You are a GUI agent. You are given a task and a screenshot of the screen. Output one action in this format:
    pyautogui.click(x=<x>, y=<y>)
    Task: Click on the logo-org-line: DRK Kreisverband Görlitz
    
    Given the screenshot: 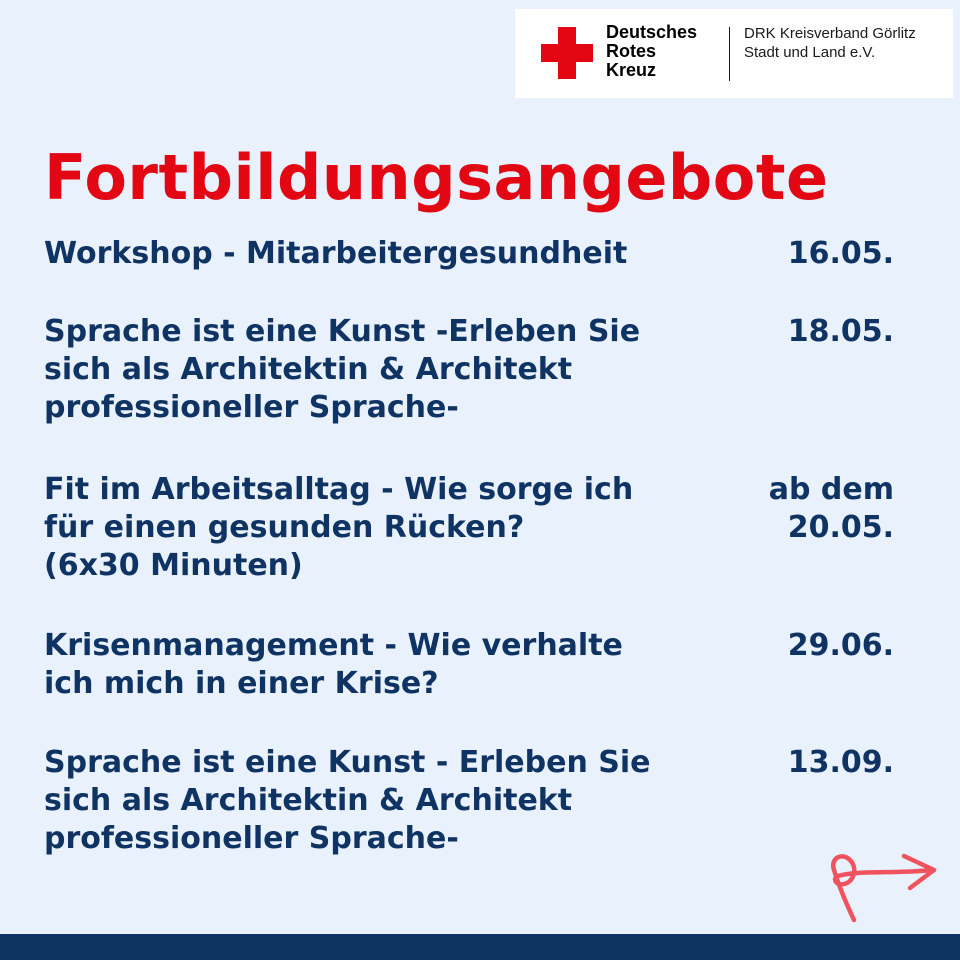 What is the action you would take?
    pyautogui.click(x=830, y=33)
    